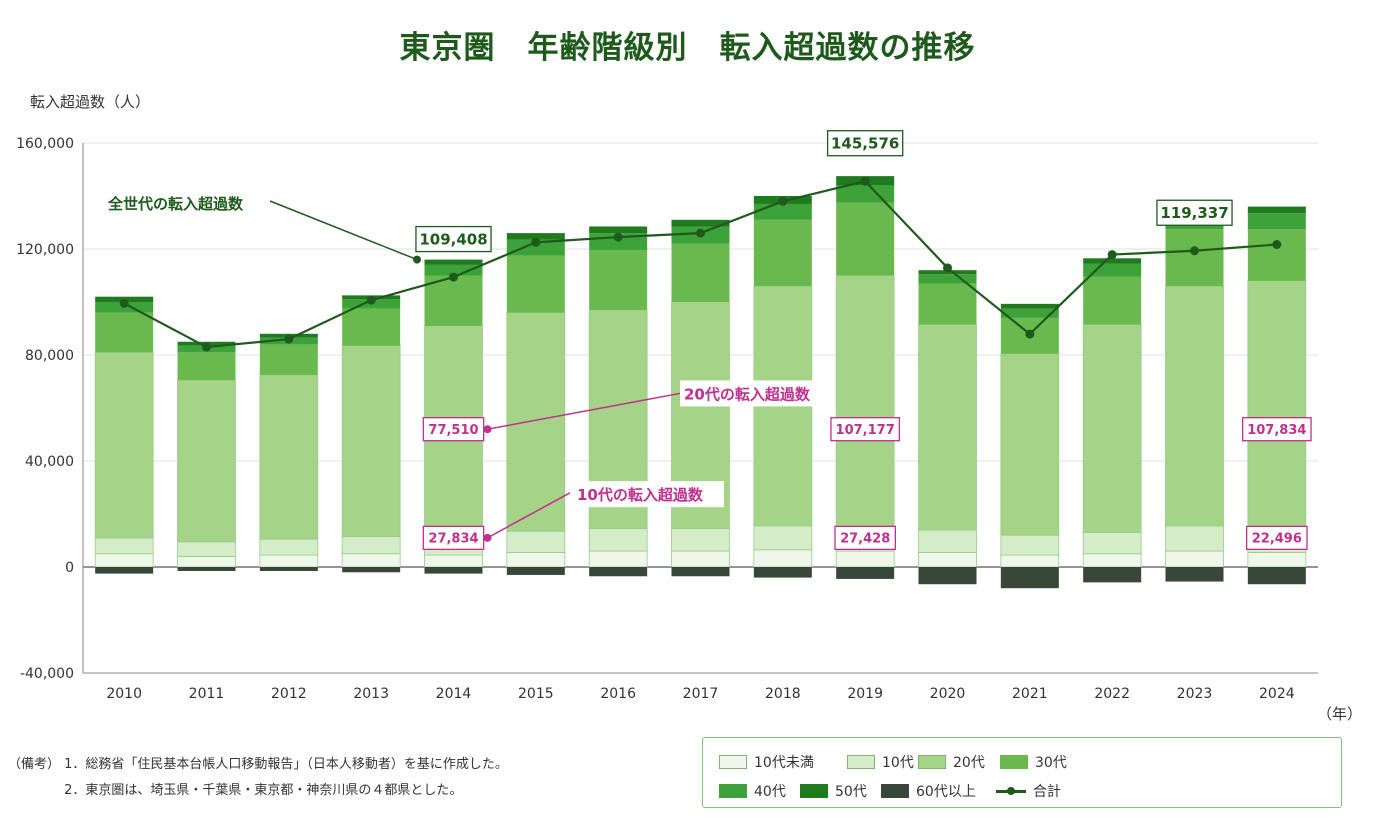 Image resolution: width=1375 pixels, height=826 pixels. What do you see at coordinates (288, 359) in the screenshot?
I see `bar-age30-2012` at bounding box center [288, 359].